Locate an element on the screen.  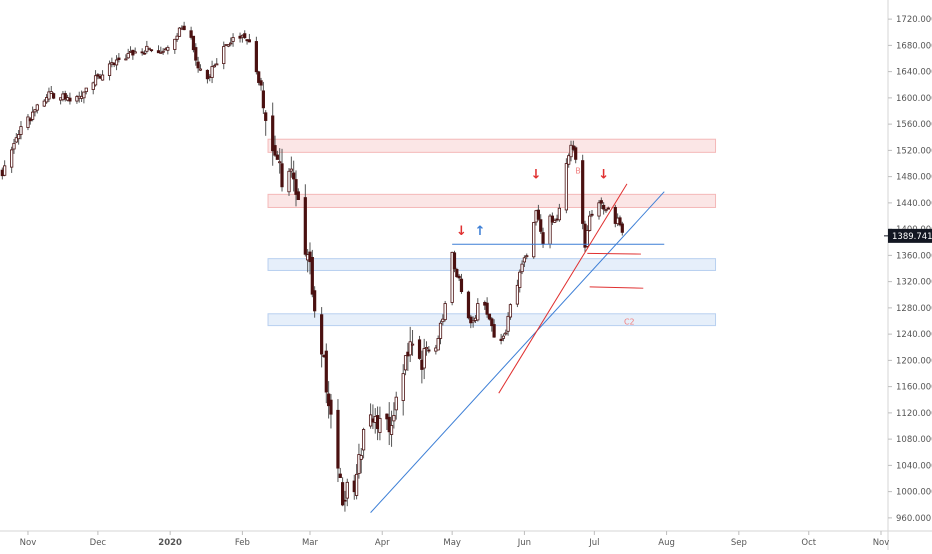
red-down-arrow: ↓ is located at coordinates (461, 231).